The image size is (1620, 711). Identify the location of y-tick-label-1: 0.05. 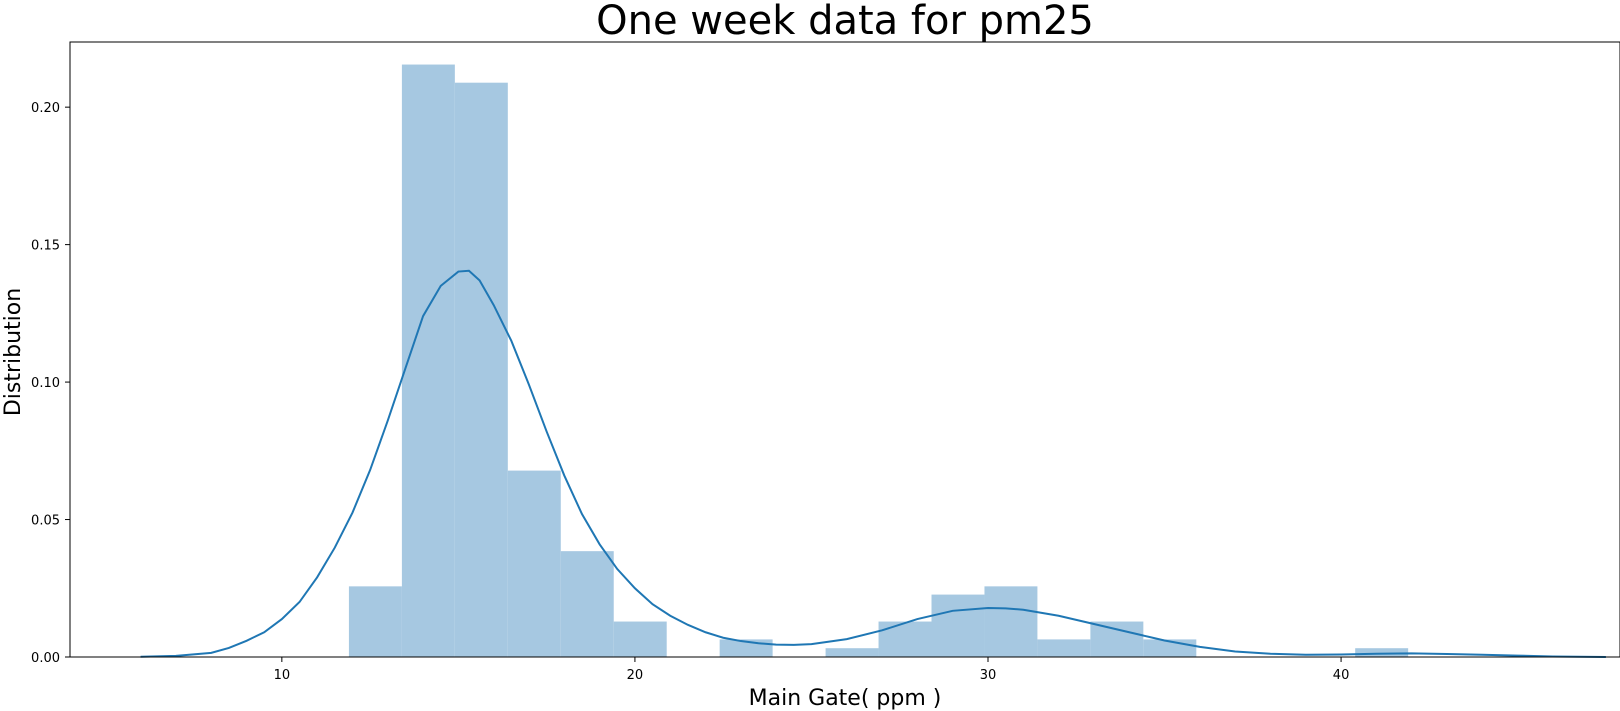
(45, 521).